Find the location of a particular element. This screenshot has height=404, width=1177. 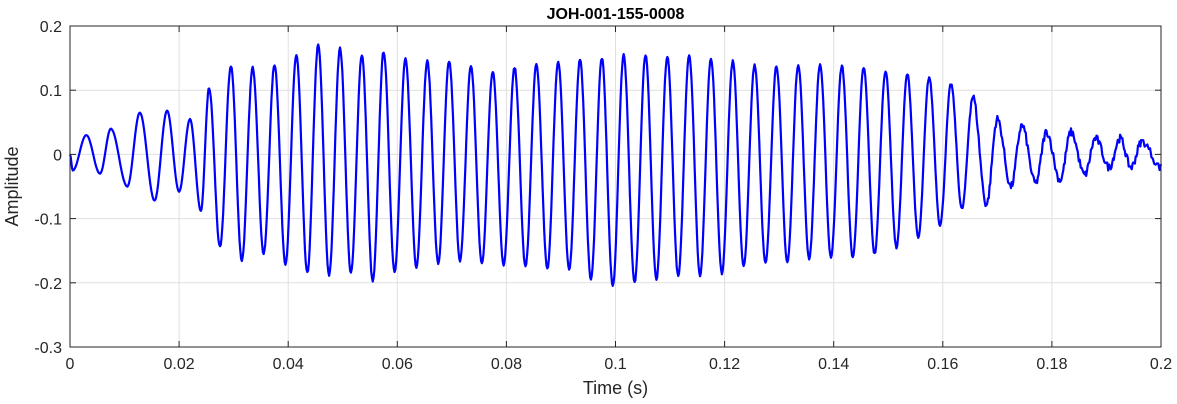

x-tick-label: 0.04 is located at coordinates (288, 364).